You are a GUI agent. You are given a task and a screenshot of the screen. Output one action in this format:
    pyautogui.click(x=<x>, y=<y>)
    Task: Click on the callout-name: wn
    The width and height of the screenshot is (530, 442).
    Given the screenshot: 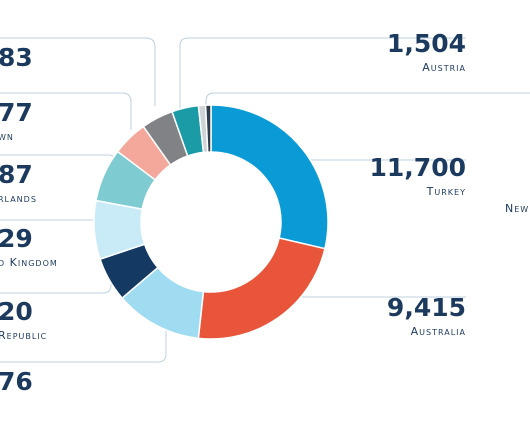 What is the action you would take?
    pyautogui.click(x=7, y=136)
    